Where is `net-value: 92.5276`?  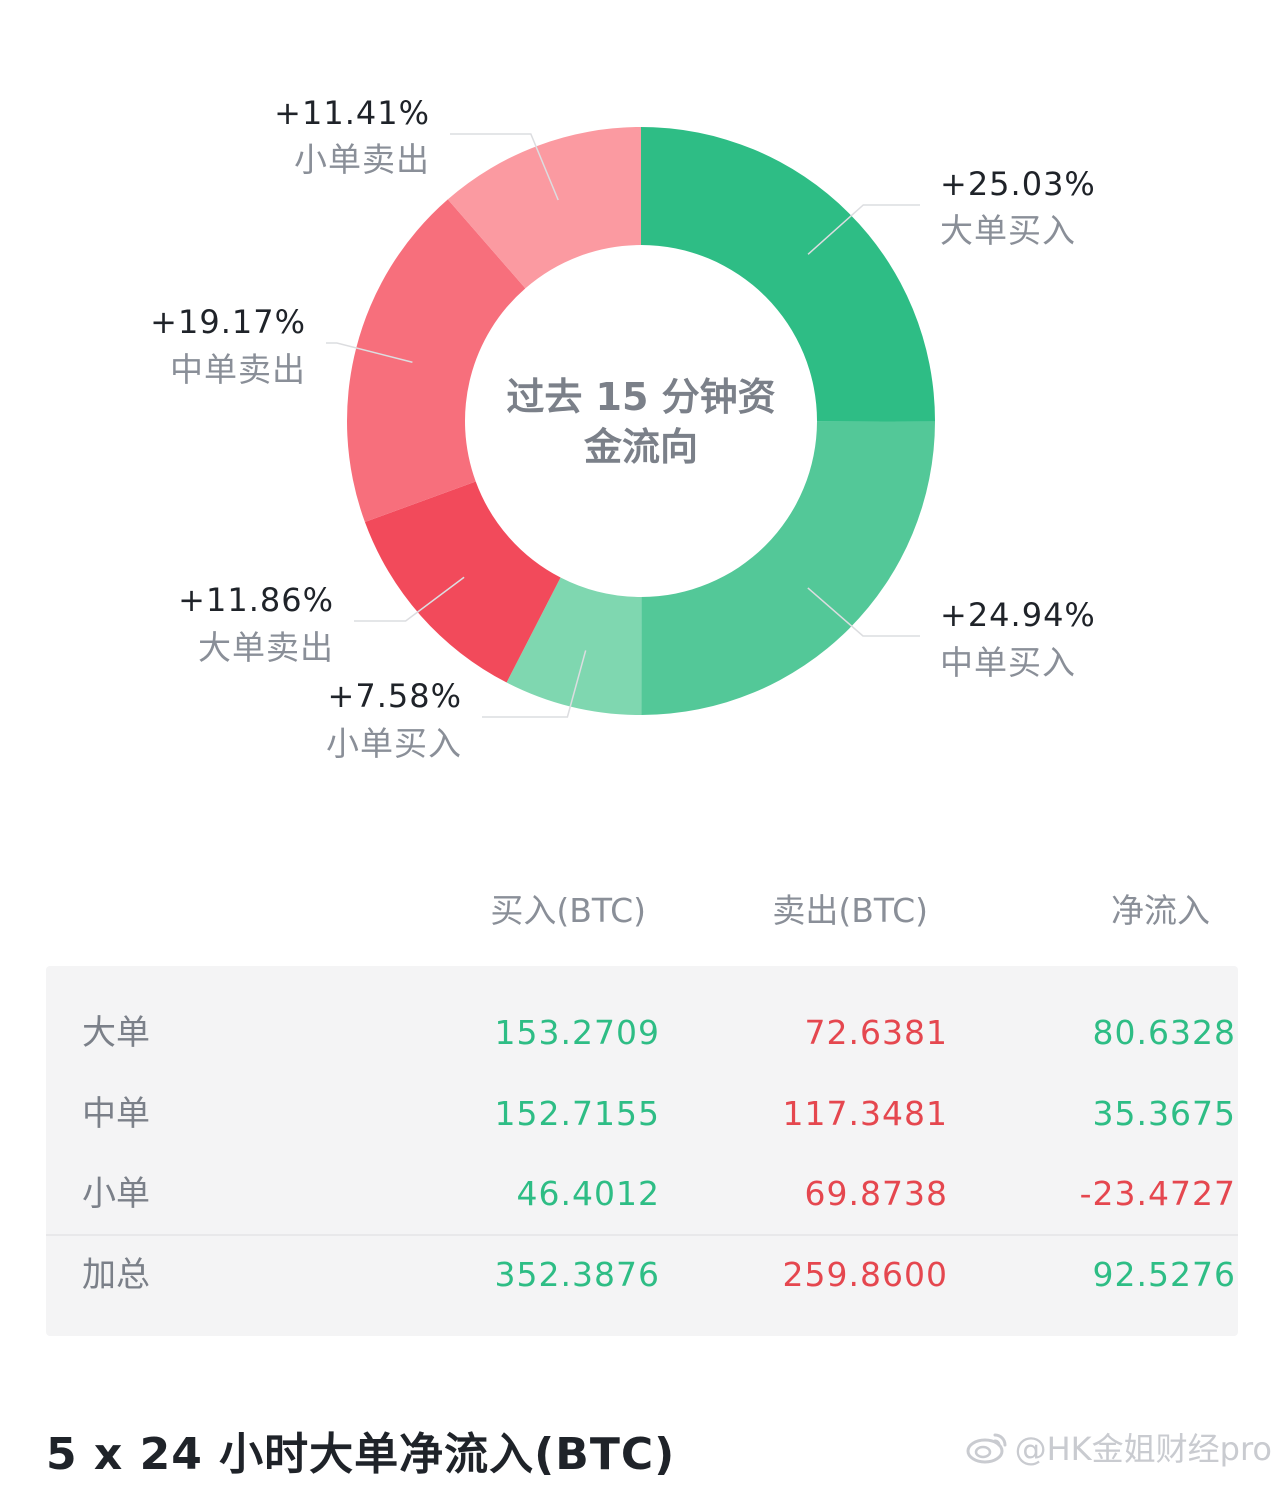
net-value: 92.5276 is located at coordinates (1164, 1274).